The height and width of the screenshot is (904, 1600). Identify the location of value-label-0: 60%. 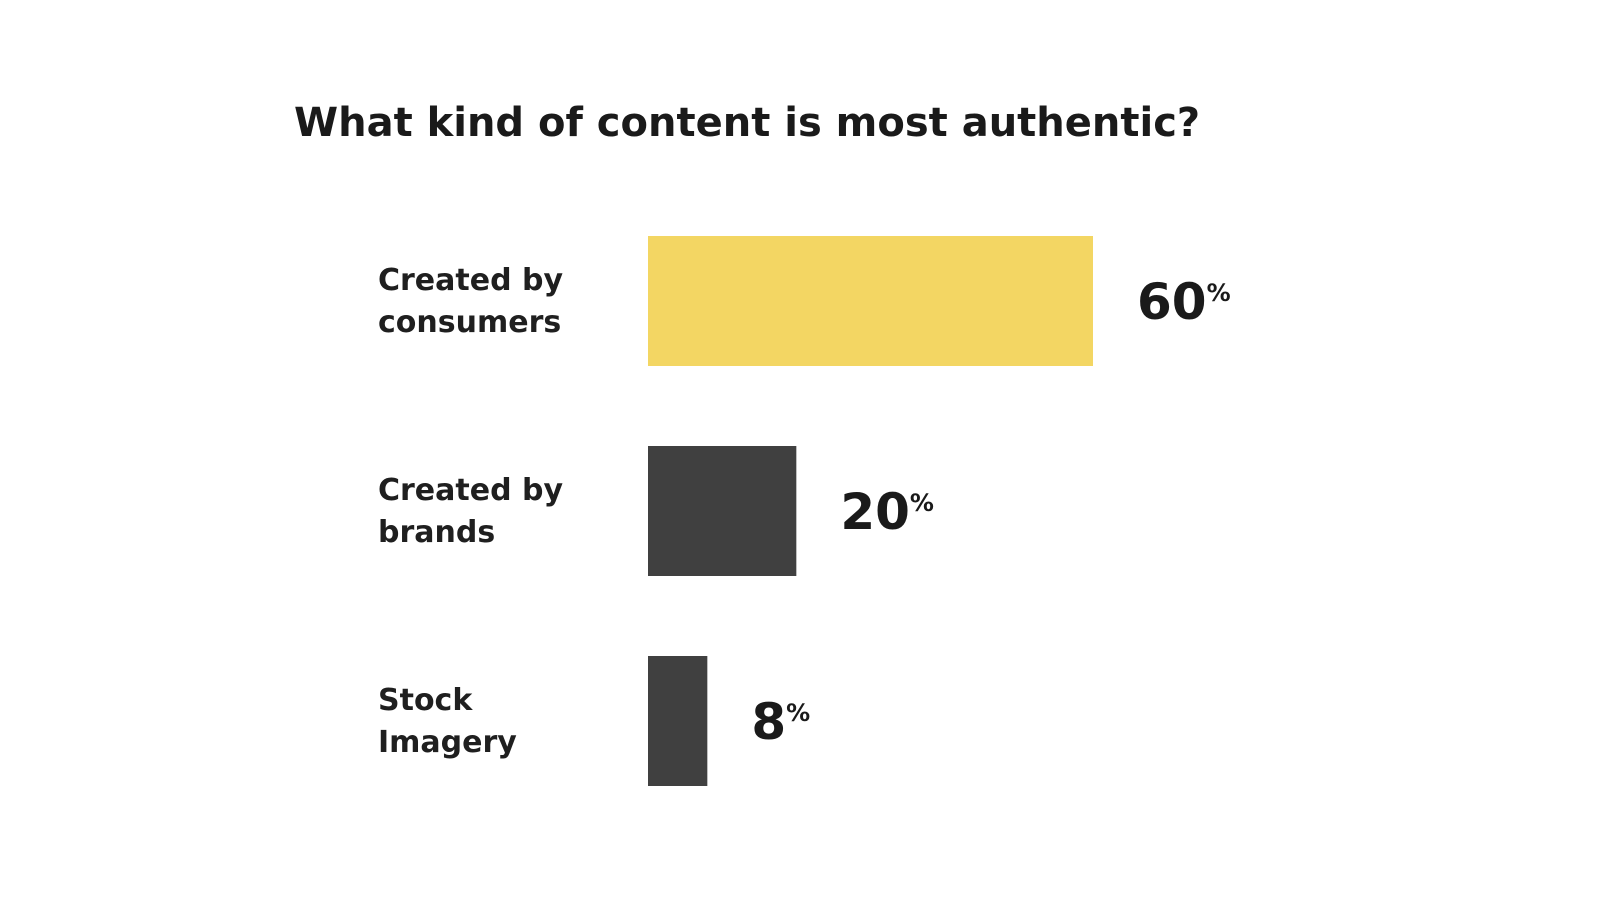
(1184, 302).